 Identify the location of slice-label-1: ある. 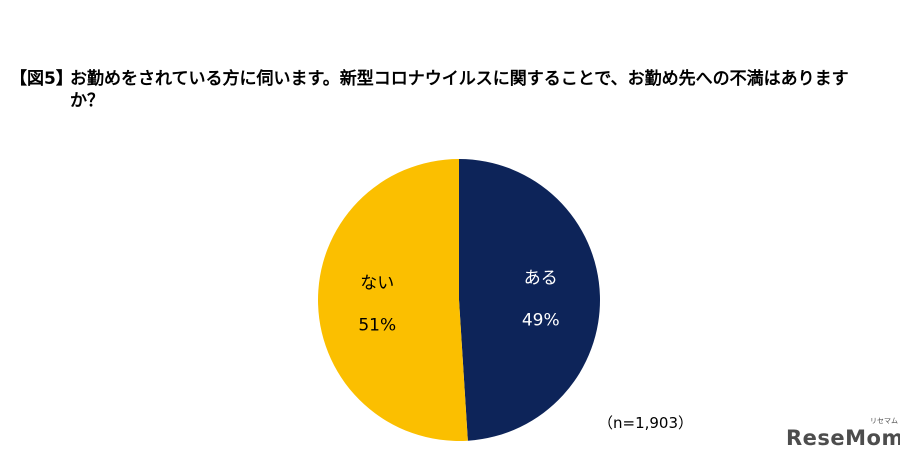
(541, 278).